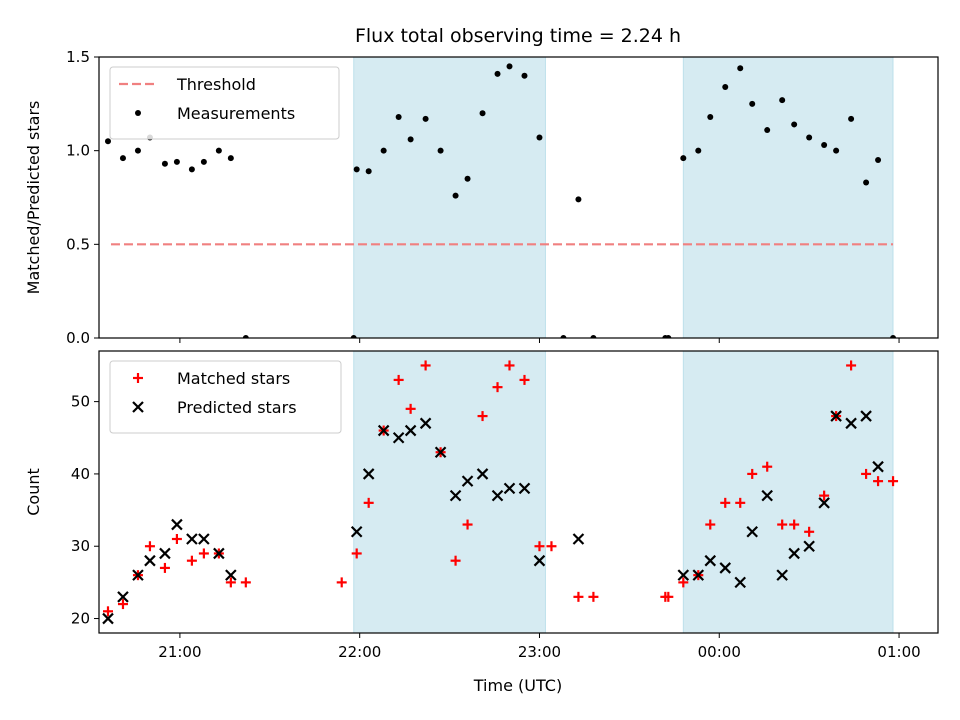 This screenshot has height=720, width=960. I want to click on legend: Matched stars Predicted stars, so click(225, 397).